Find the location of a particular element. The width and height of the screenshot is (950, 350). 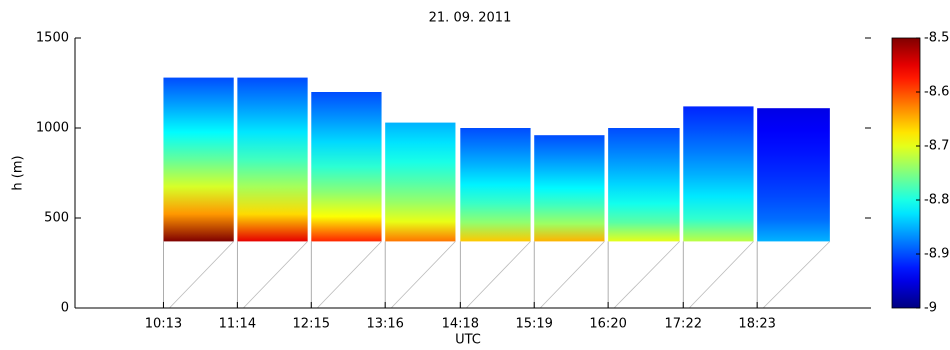

chart-title: 21. 09. 2011 is located at coordinates (470, 18).